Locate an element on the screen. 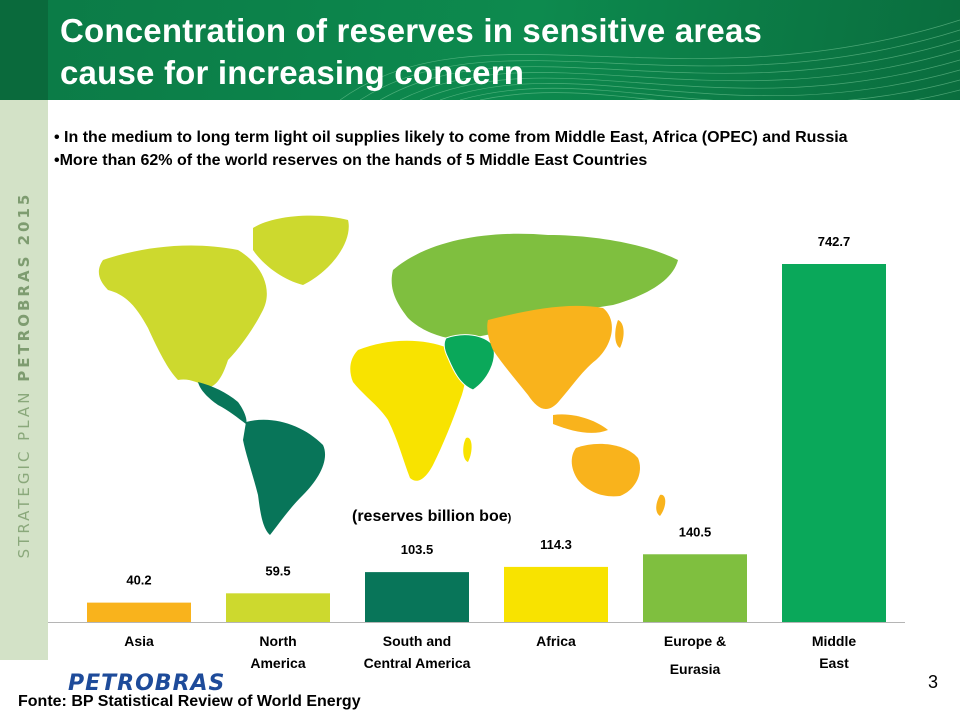  value-label-europe-eurasia: 140.5 is located at coordinates (695, 531).